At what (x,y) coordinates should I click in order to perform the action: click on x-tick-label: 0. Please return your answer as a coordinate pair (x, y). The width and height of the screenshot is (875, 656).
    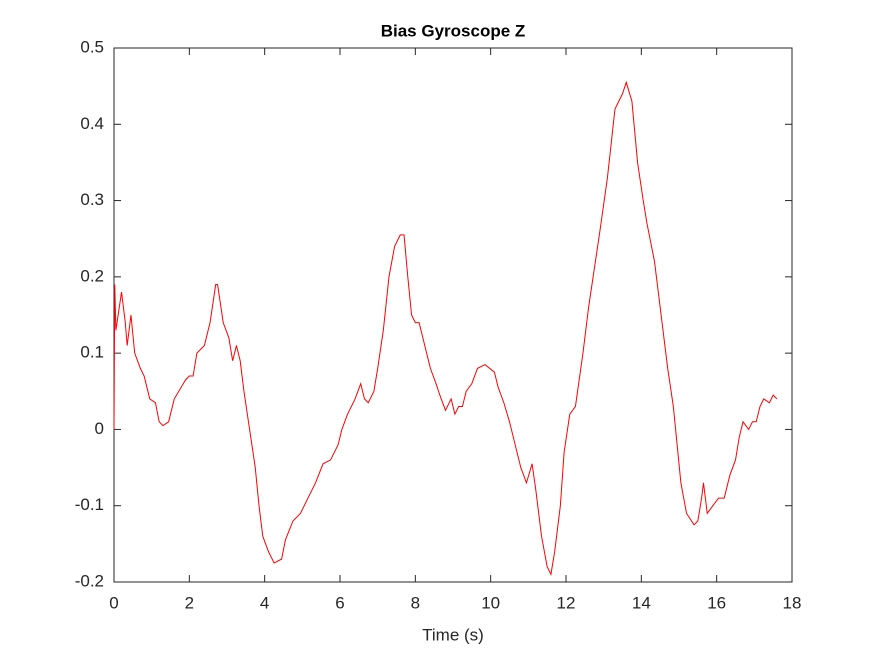
    Looking at the image, I should click on (113, 602).